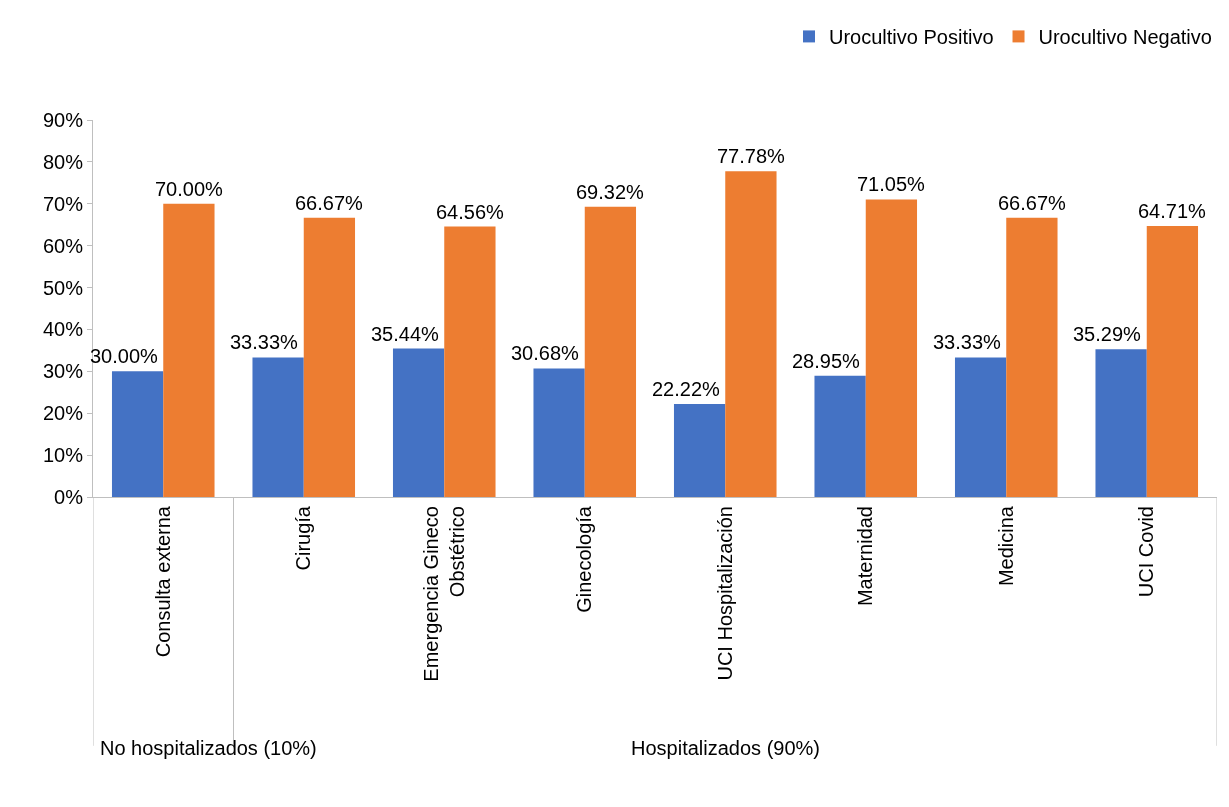 The image size is (1229, 807). What do you see at coordinates (545, 353) in the screenshot?
I see `data-label: 30.68%` at bounding box center [545, 353].